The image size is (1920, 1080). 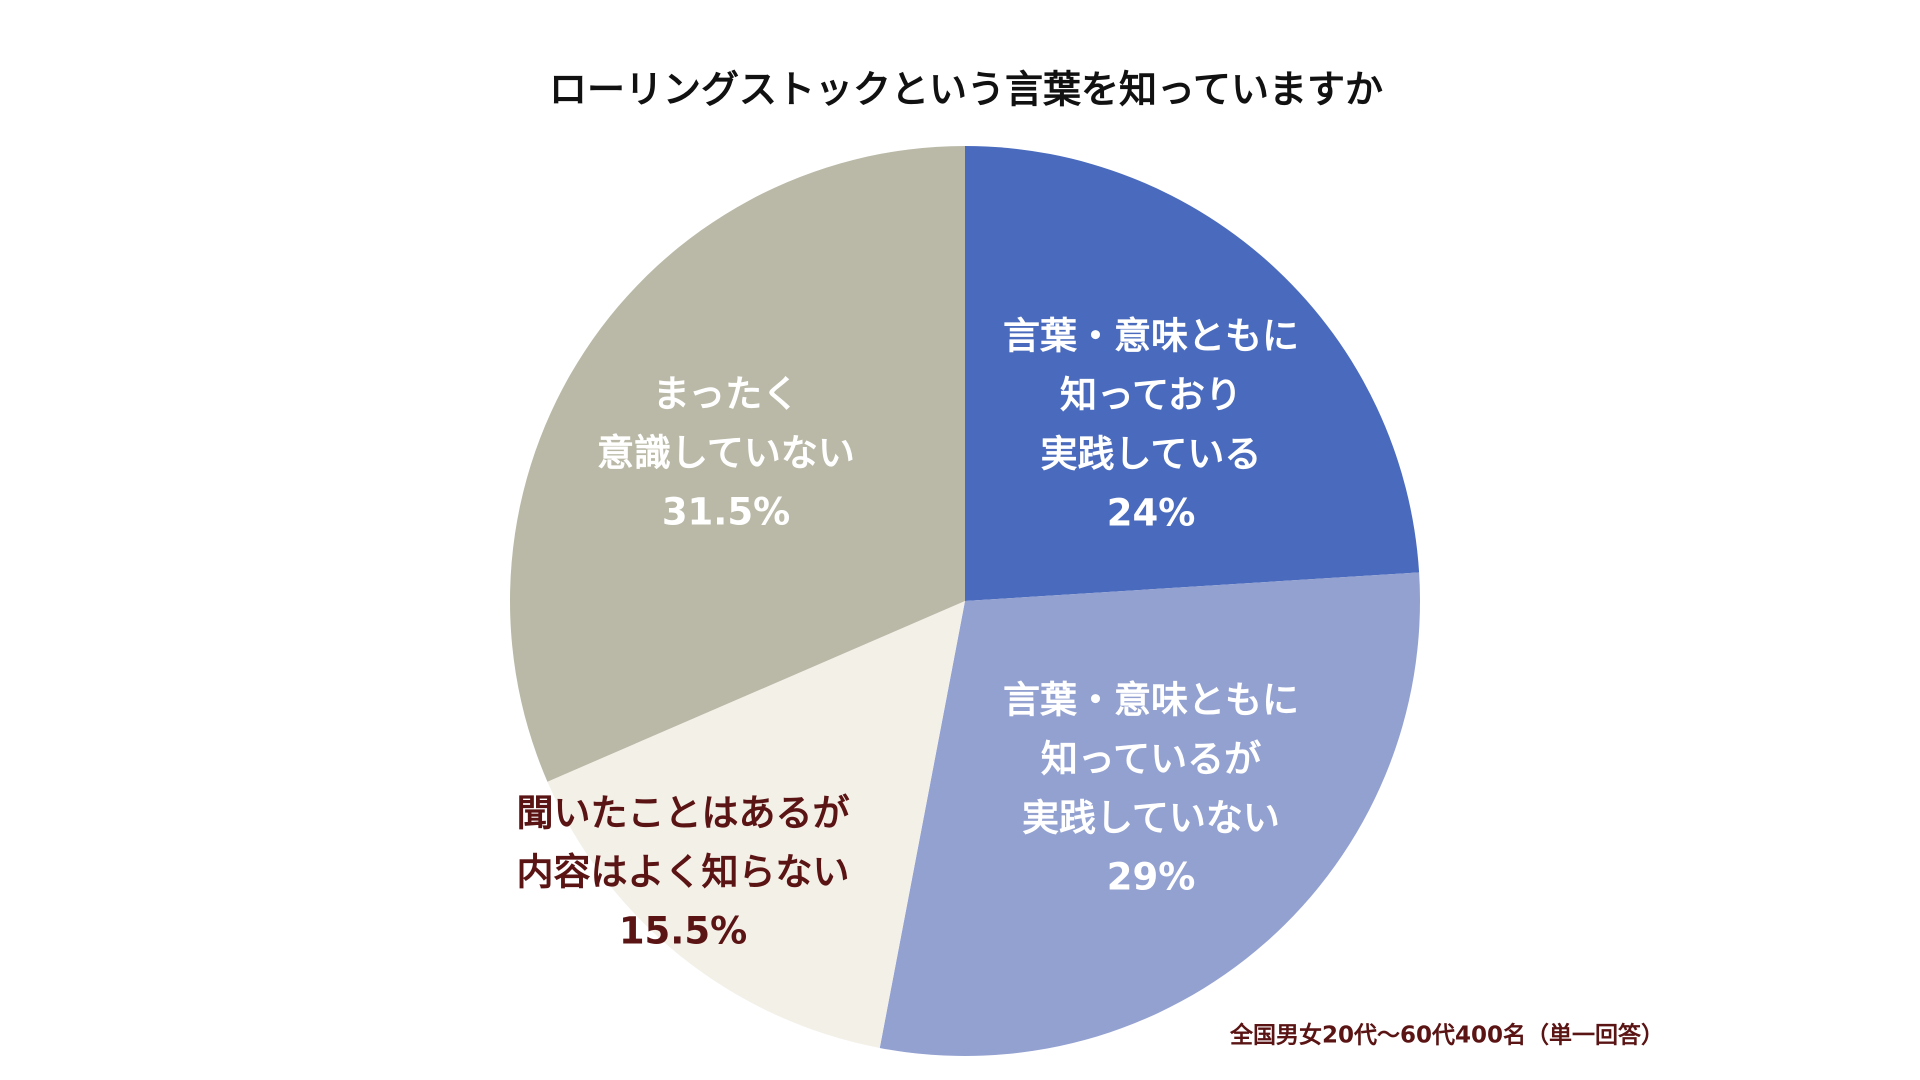 I want to click on slice-label: 意識していない, so click(x=726, y=453).